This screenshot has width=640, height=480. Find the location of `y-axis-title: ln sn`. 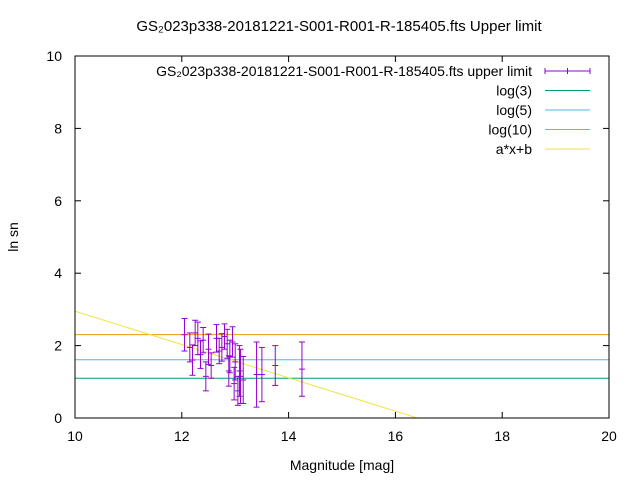

y-axis-title: ln sn is located at coordinates (13, 237).